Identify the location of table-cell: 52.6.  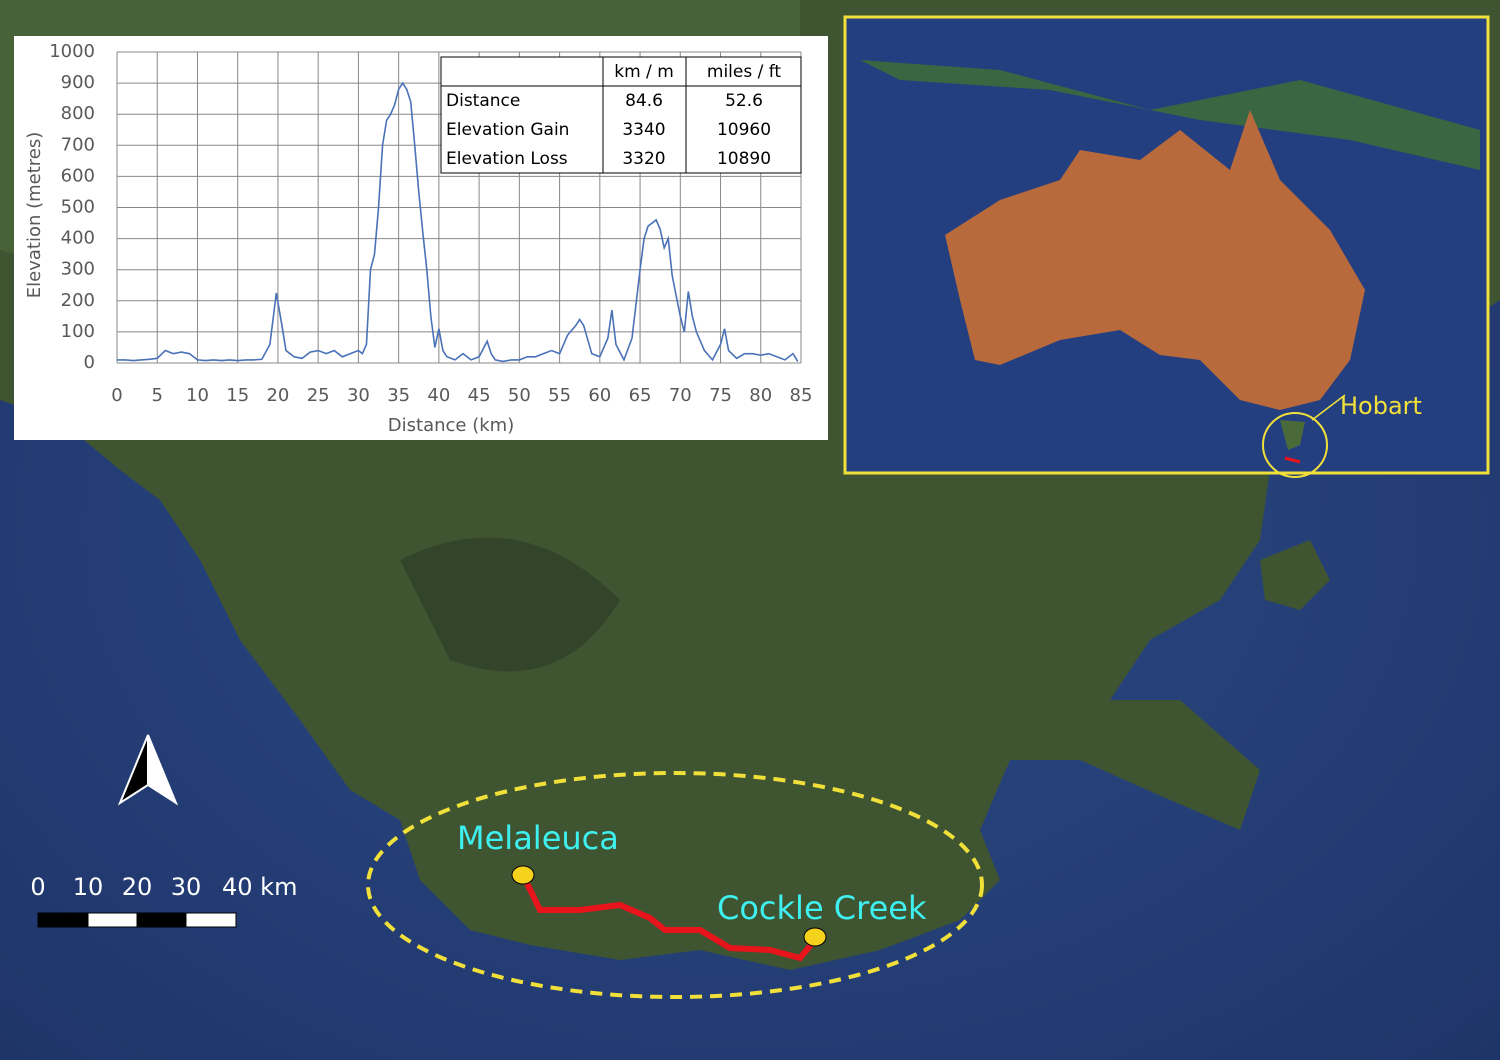
(744, 101).